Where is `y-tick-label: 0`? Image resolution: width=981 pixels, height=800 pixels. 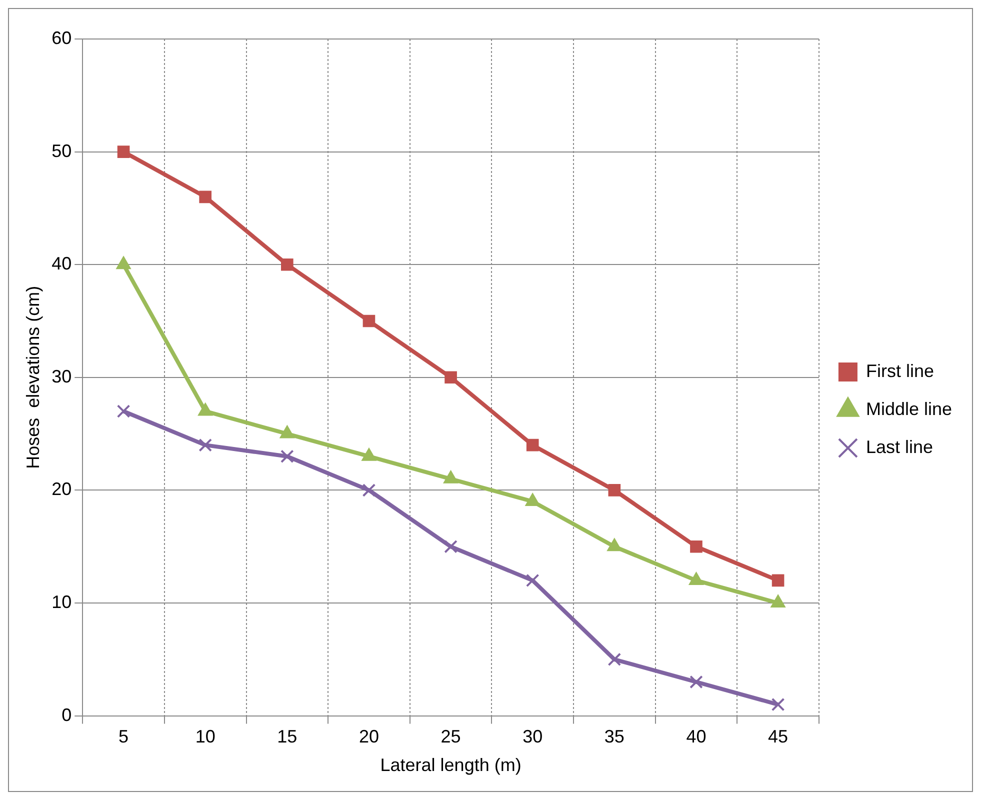 y-tick-label: 0 is located at coordinates (67, 714).